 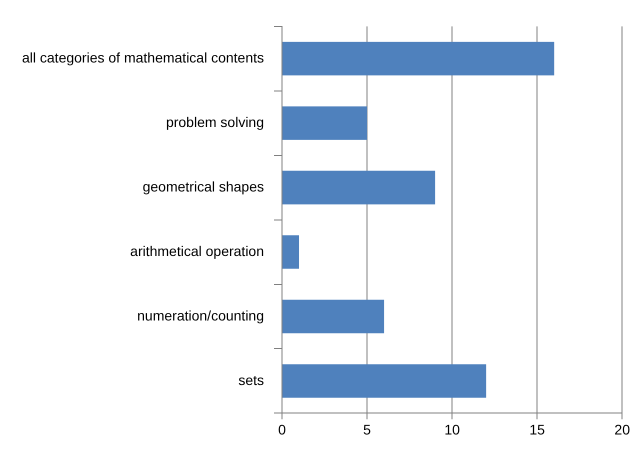 I want to click on y-tick-label: sets, so click(x=251, y=380).